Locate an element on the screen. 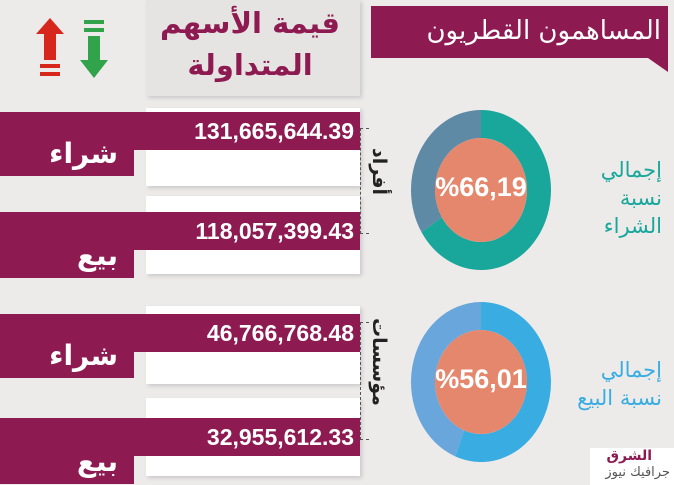 Image resolution: width=674 pixels, height=485 pixels. value-amount: 32,955,612.33 is located at coordinates (280, 437).